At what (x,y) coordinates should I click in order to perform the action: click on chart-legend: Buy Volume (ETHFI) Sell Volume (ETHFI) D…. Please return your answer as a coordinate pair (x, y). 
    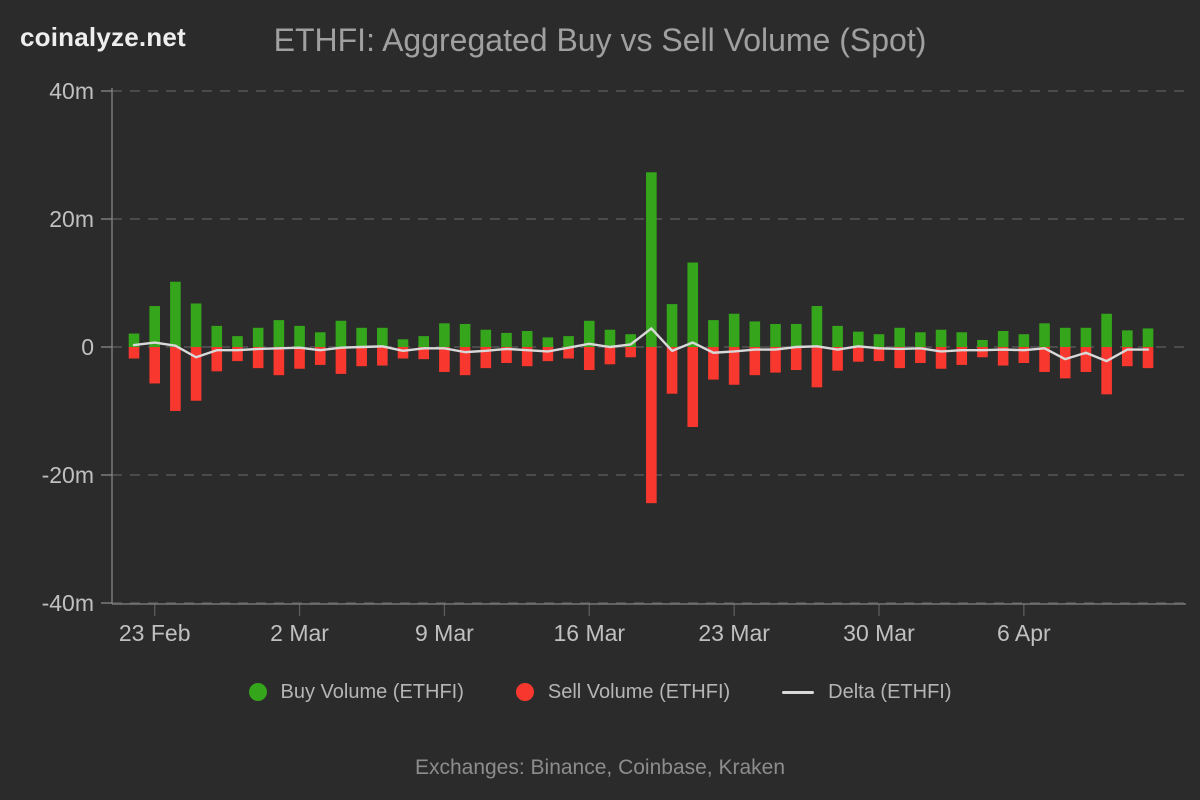
    Looking at the image, I should click on (600, 692).